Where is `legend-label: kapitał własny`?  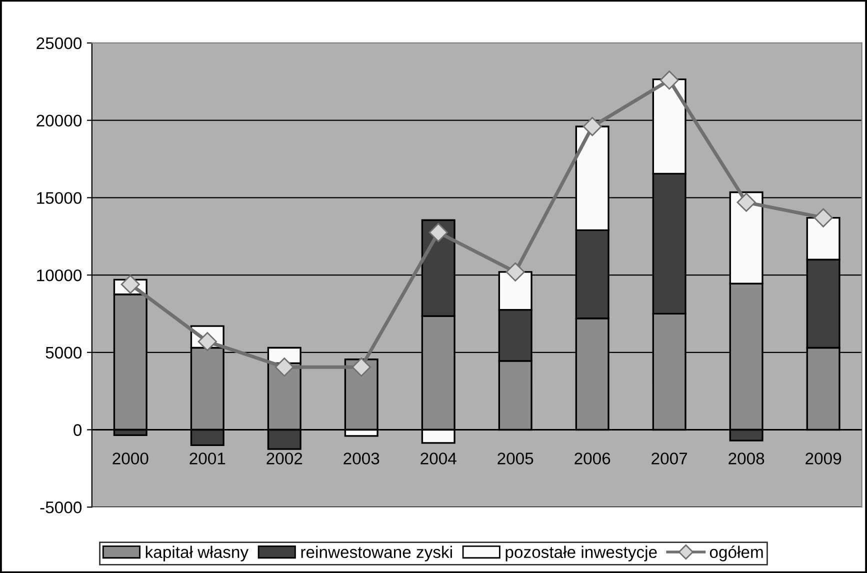 legend-label: kapitał własny is located at coordinates (197, 554).